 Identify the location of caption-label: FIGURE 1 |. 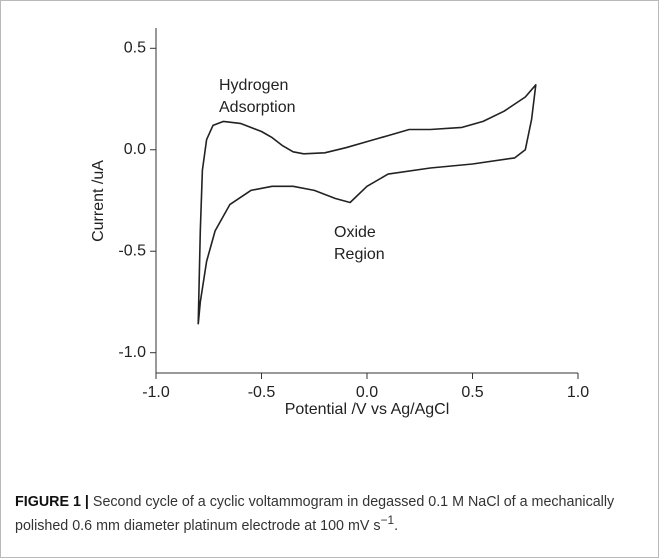
(52, 502).